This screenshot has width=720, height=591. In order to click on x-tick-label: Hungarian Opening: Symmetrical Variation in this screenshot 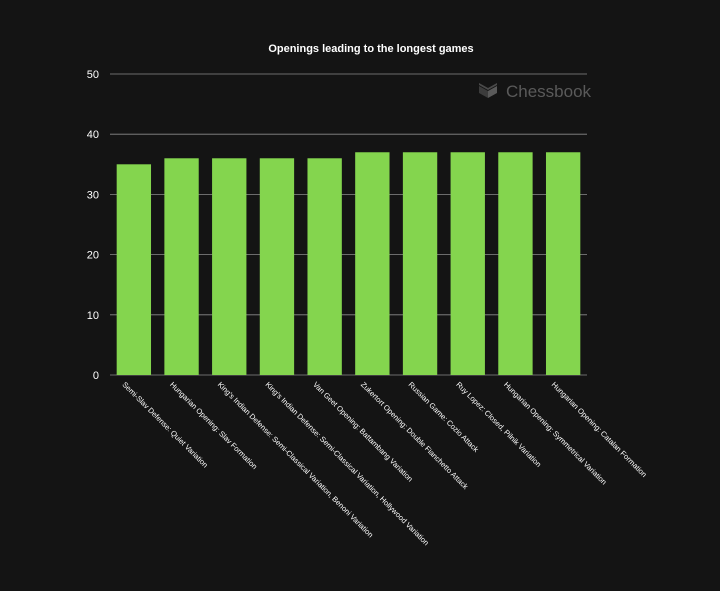, I will do `click(555, 433)`.